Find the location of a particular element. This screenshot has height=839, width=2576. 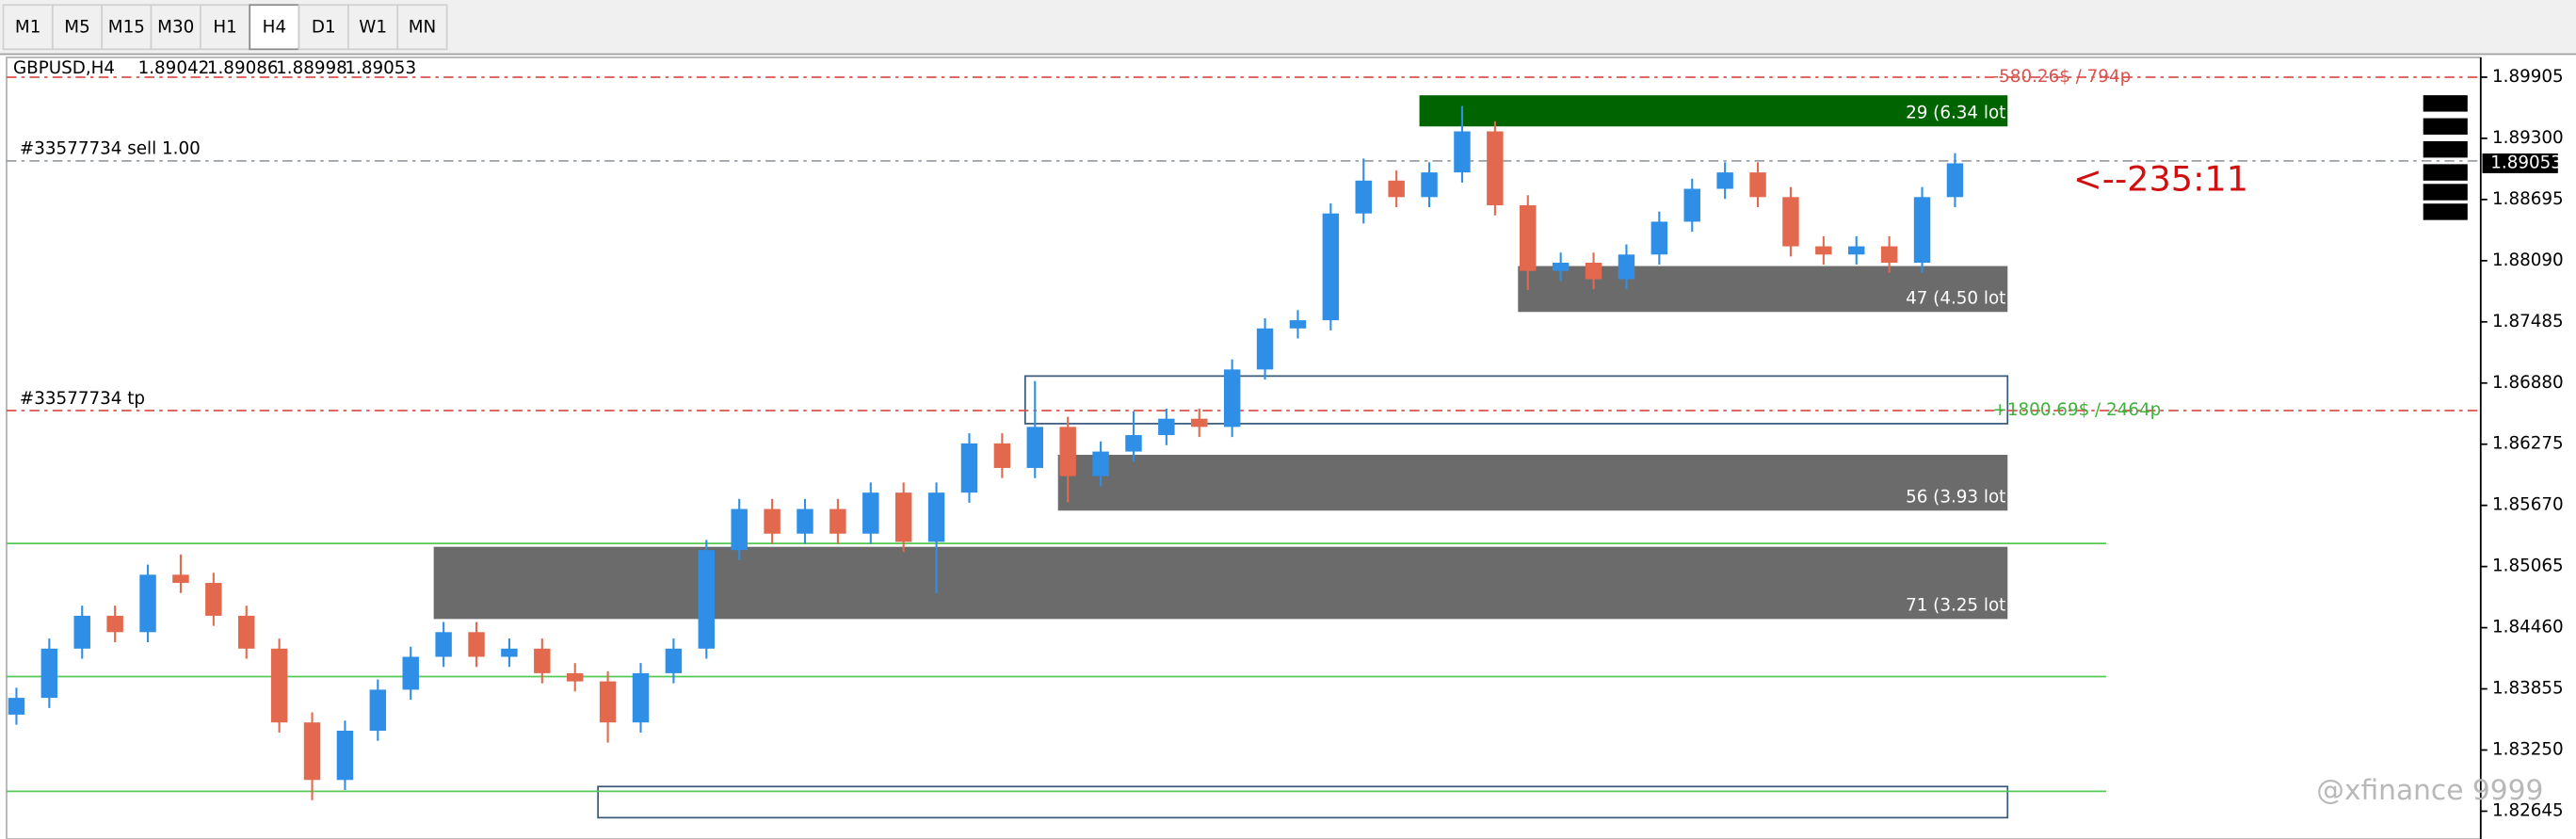

y-tick-label: 1.88695 is located at coordinates (2528, 199).